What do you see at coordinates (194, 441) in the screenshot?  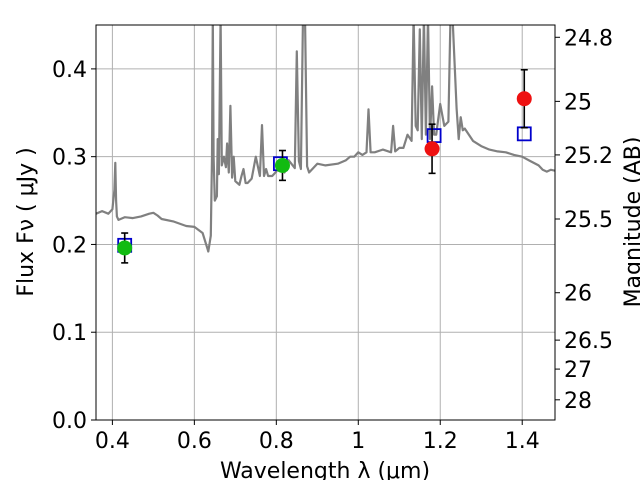 I see `x-tick-label: 0.6` at bounding box center [194, 441].